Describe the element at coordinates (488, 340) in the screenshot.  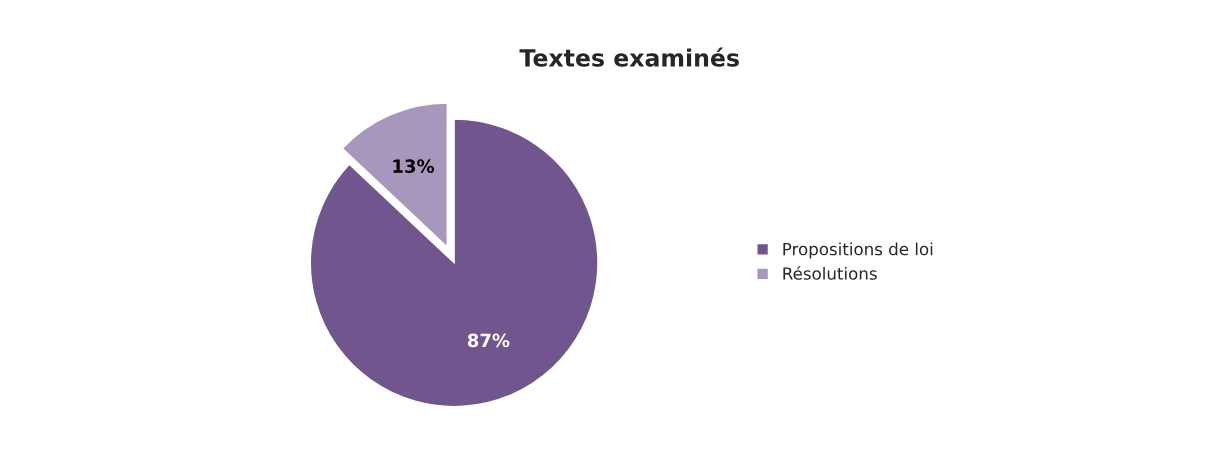
I see `data-label: 87%` at that location.